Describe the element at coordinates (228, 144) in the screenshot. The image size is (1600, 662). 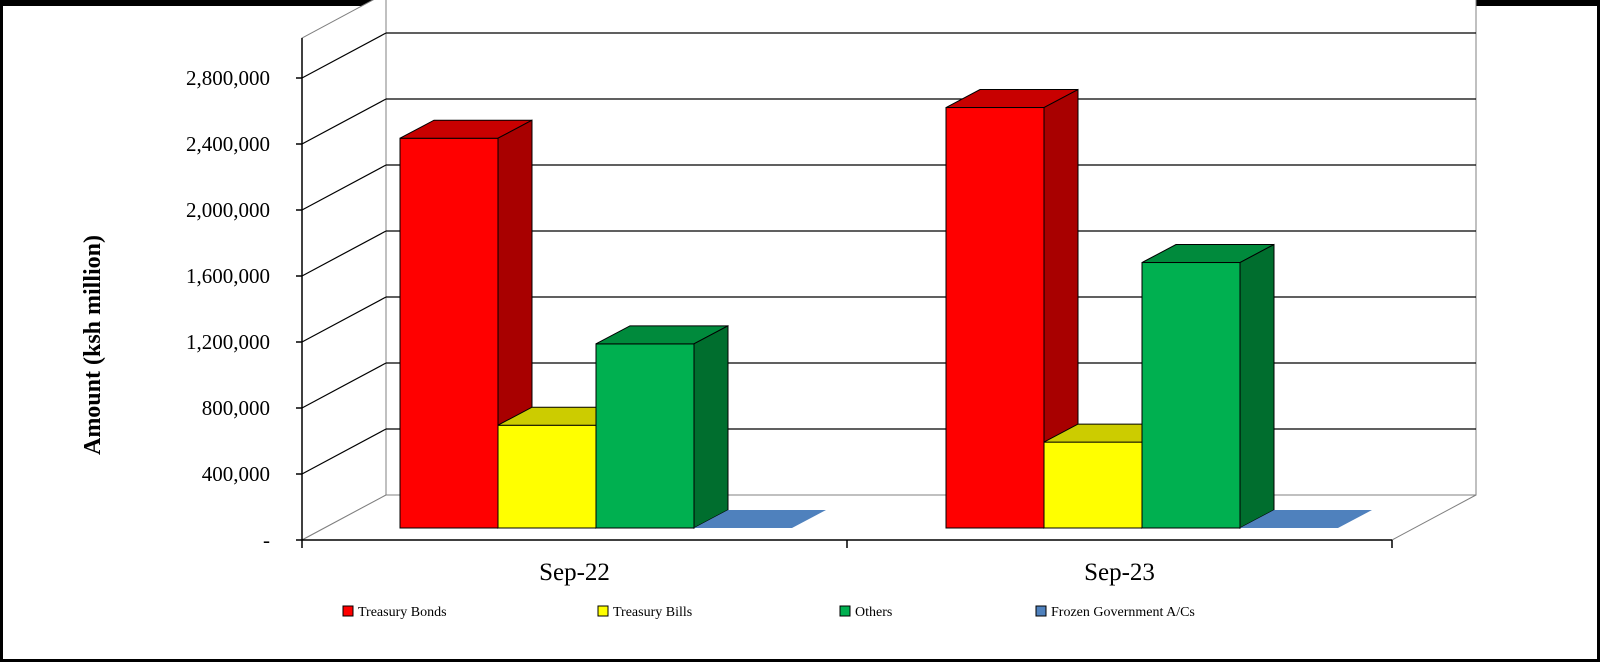
I see `y-tick-label: 2,400,000` at that location.